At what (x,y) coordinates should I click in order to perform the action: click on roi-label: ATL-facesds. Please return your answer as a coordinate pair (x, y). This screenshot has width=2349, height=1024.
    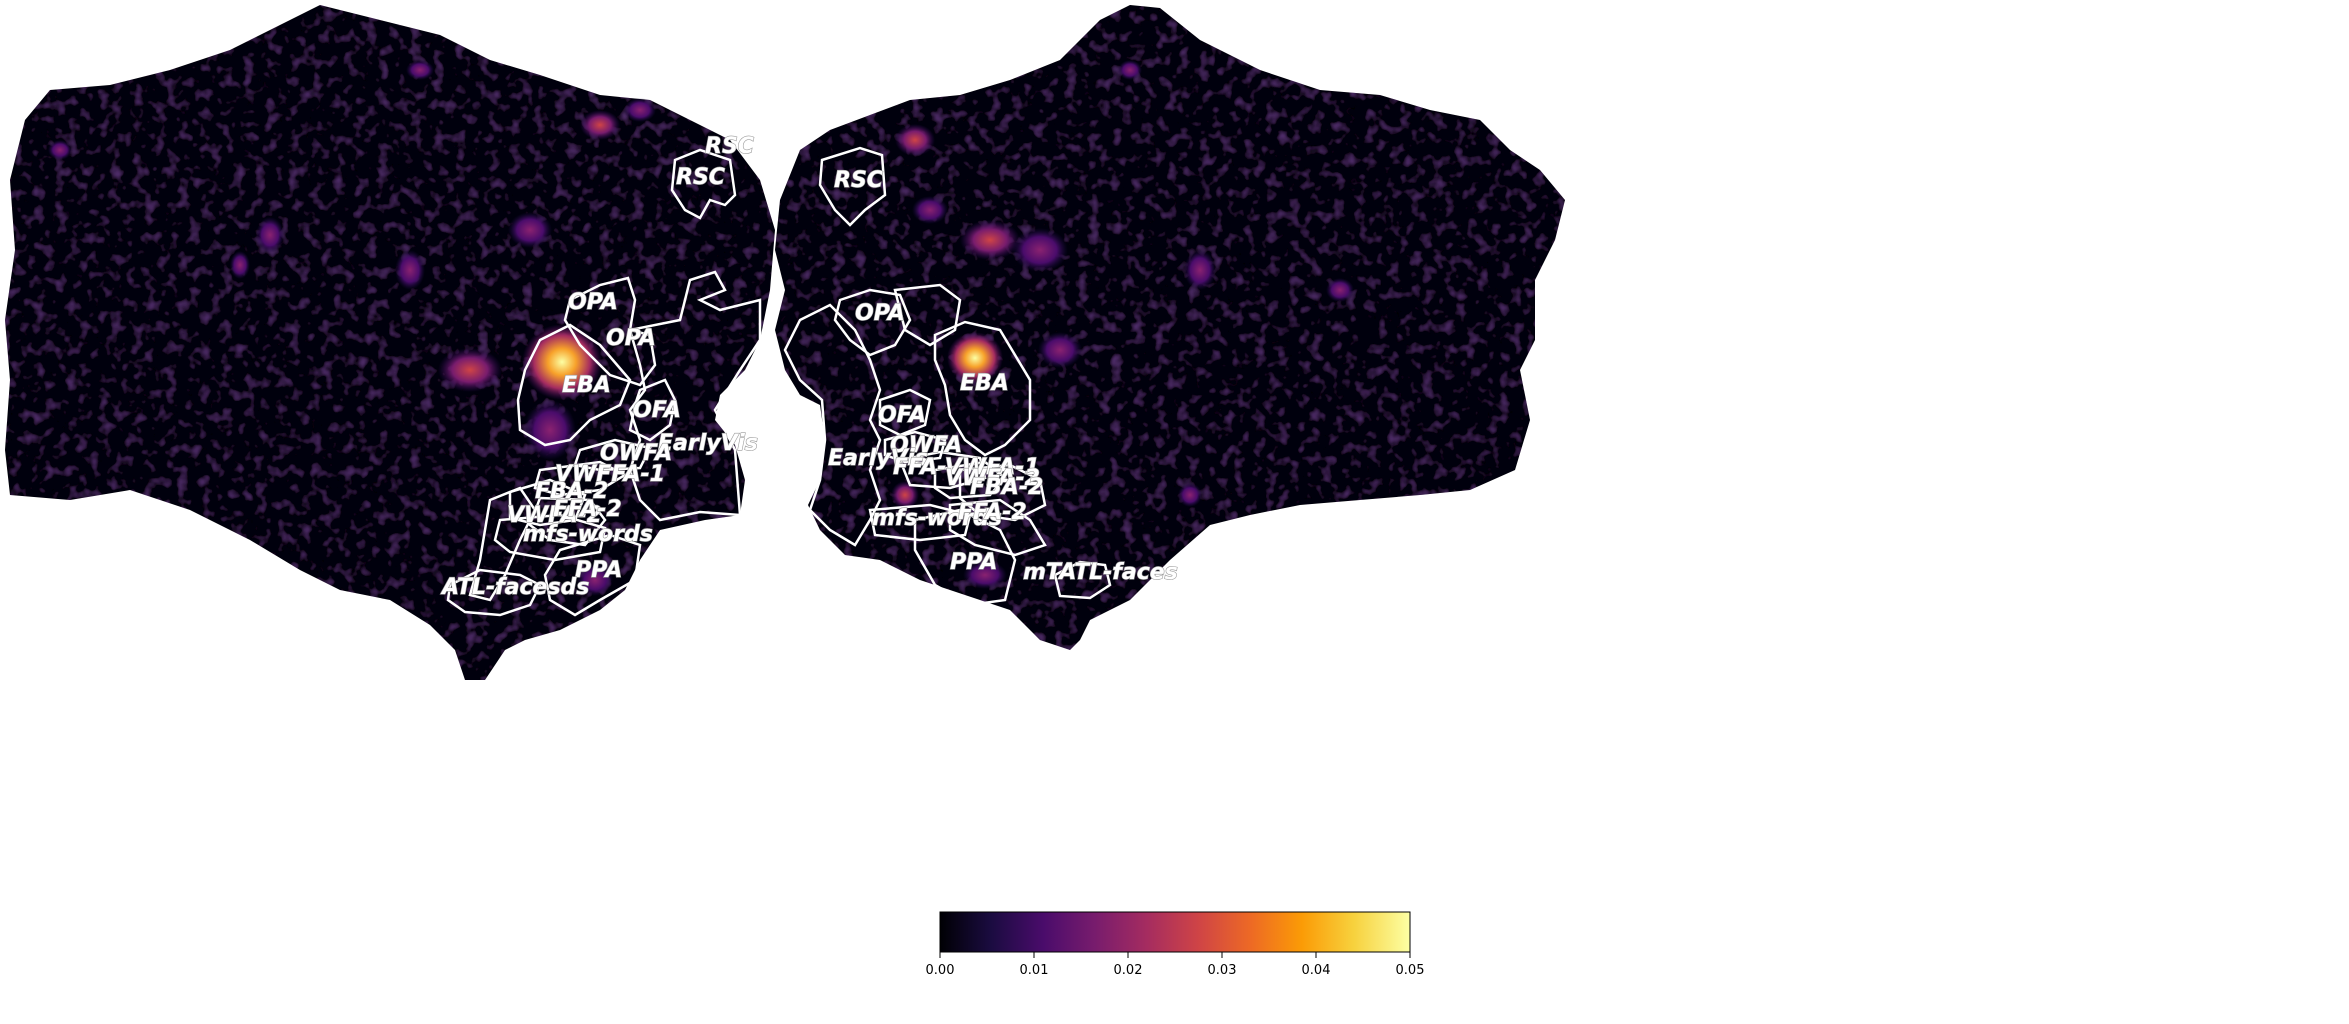
    Looking at the image, I should click on (514, 587).